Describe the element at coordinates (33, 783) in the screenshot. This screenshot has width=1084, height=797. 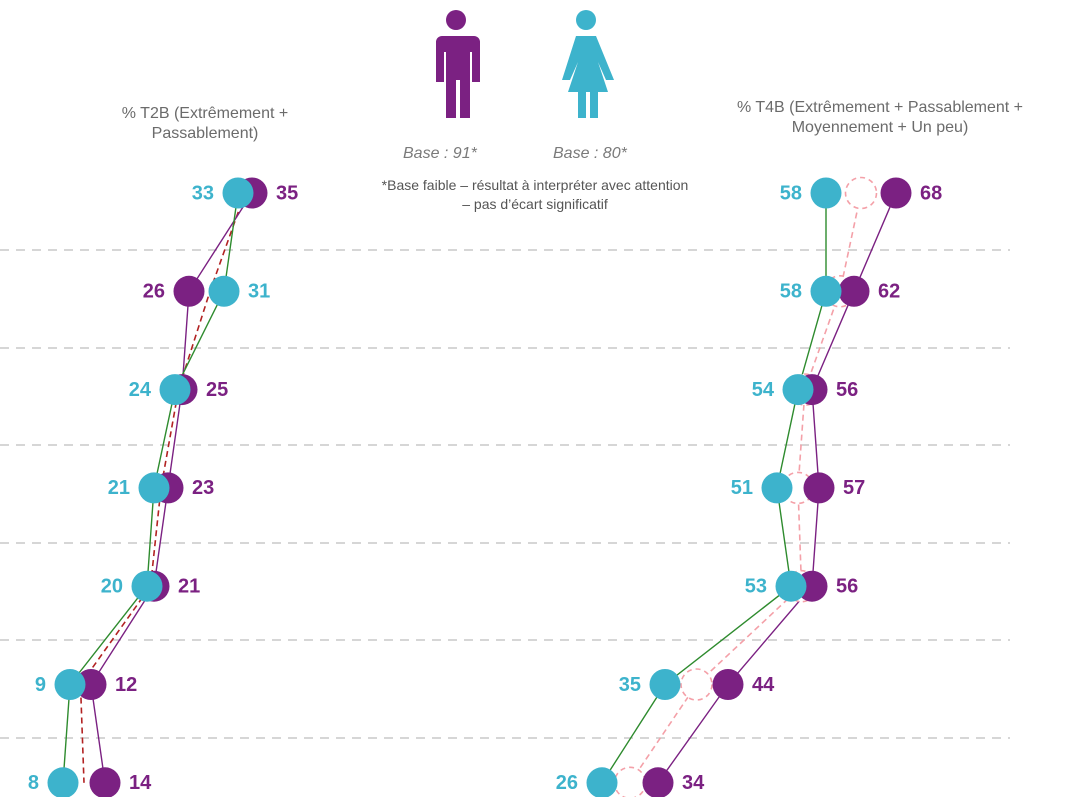
I see `data-label: 8` at that location.